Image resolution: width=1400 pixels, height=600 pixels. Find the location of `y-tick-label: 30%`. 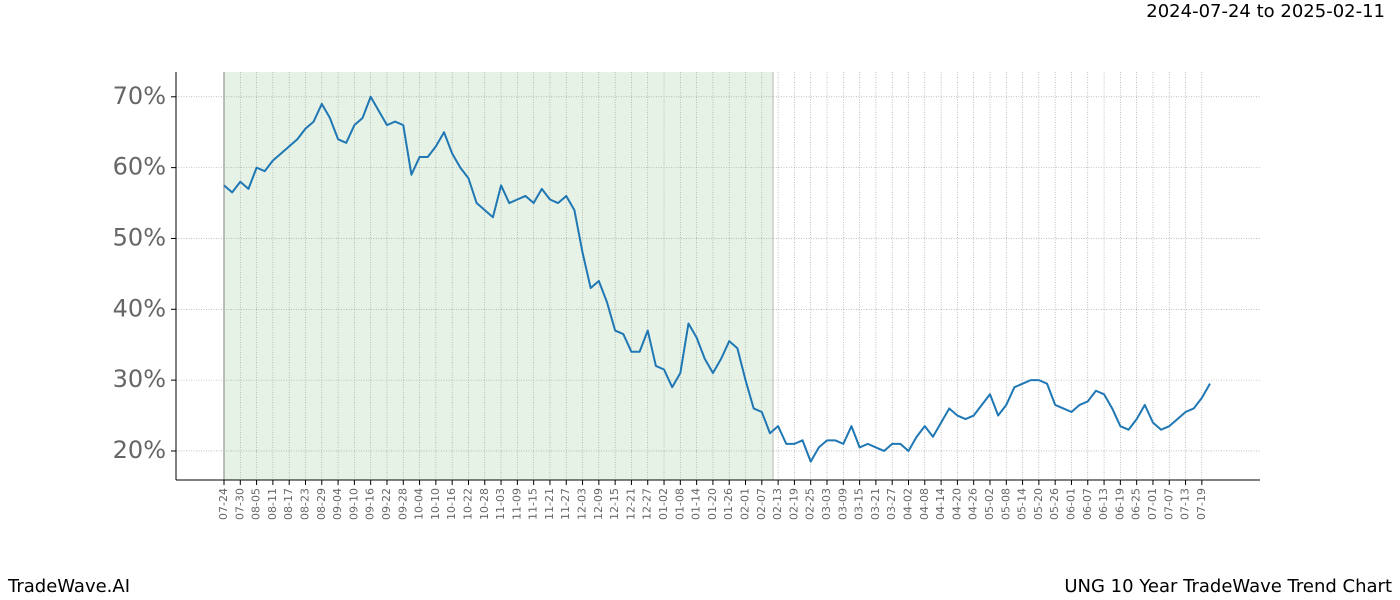

y-tick-label: 30% is located at coordinates (139, 379).